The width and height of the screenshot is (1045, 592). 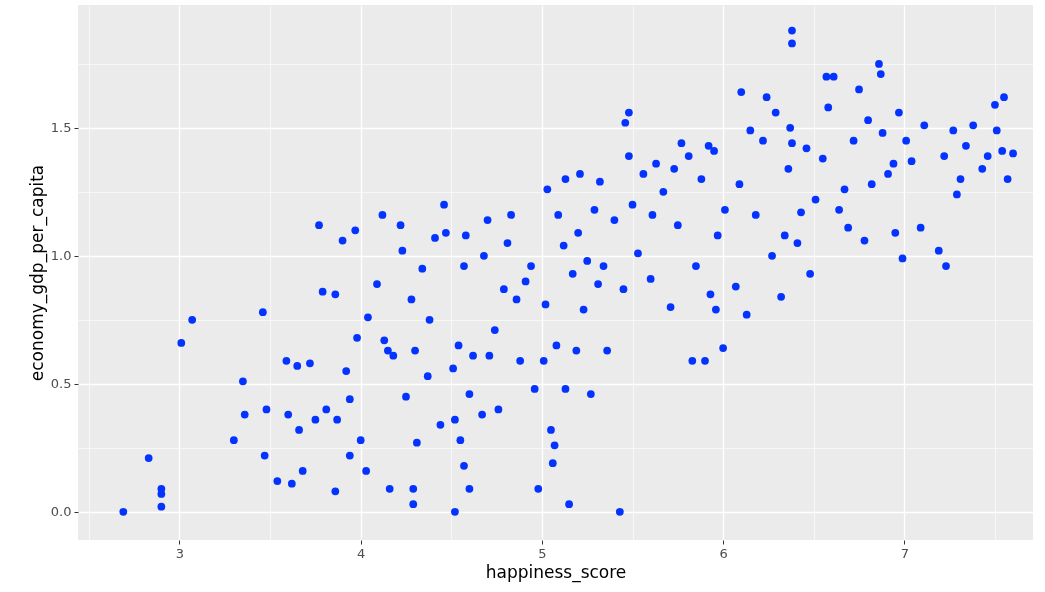 What do you see at coordinates (37, 273) in the screenshot?
I see `y-axis-title: economy_gdp_per_capita` at bounding box center [37, 273].